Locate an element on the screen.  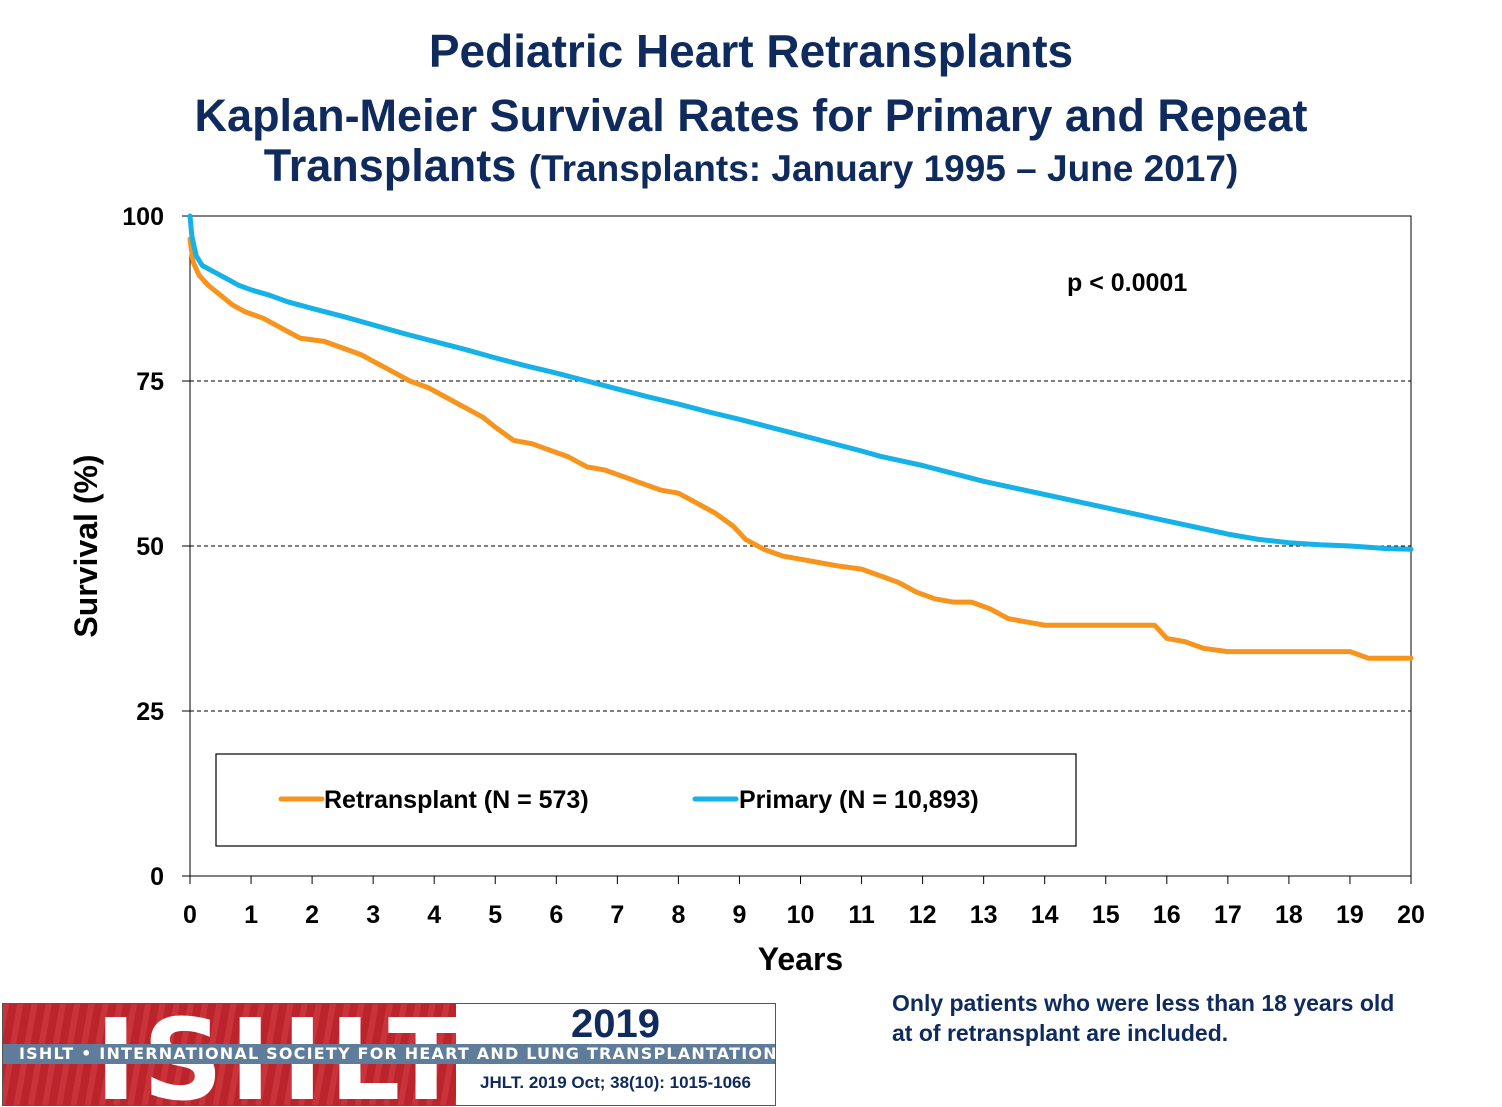
x-tick-label: 17 is located at coordinates (1228, 915).